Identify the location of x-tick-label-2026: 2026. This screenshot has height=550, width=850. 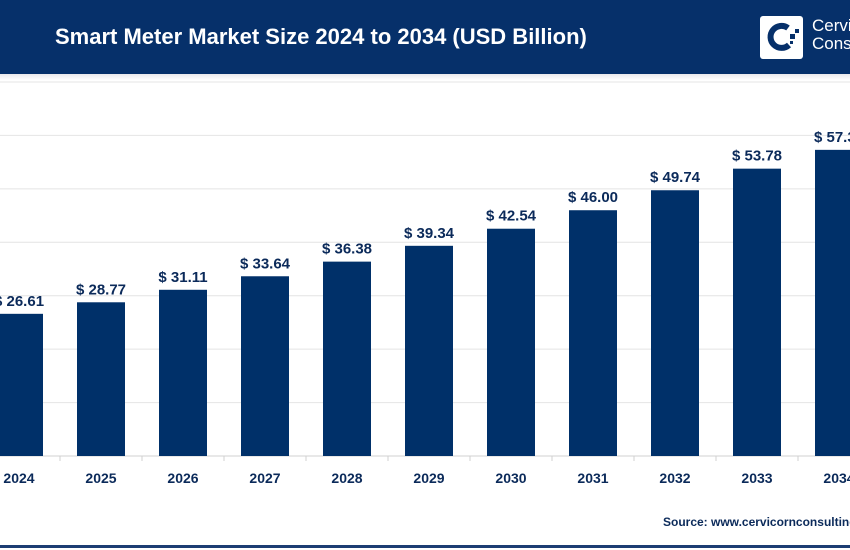
(182, 478).